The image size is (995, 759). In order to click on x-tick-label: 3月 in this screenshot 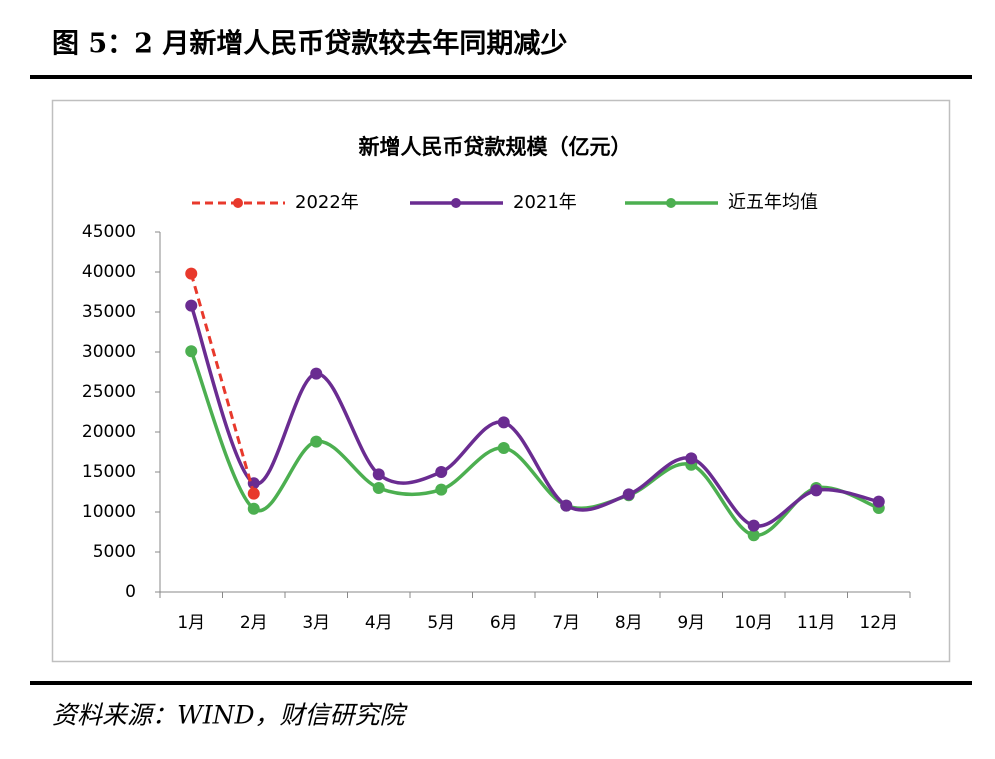, I will do `click(316, 623)`.